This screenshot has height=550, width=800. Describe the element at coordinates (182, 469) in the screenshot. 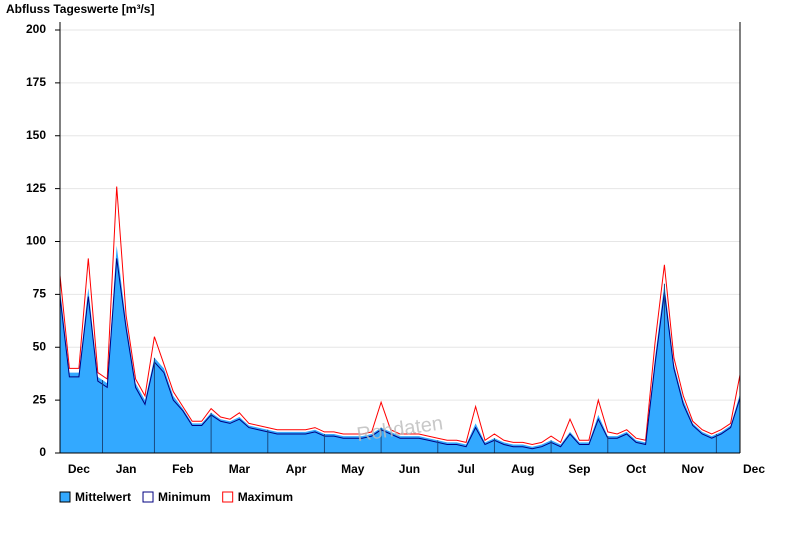

I see `x-tick-label: Feb` at that location.